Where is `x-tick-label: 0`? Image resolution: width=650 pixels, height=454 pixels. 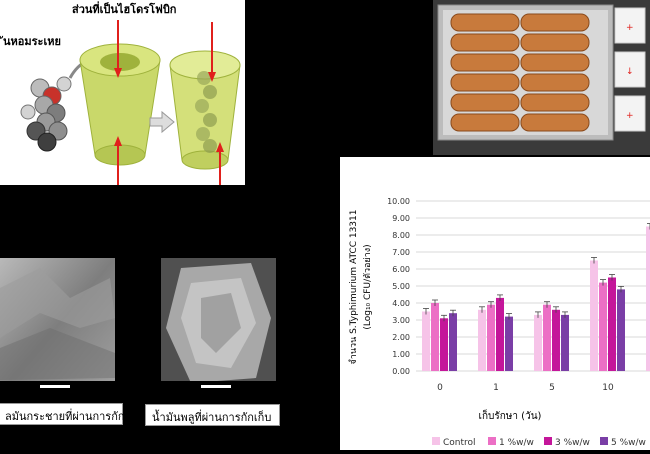
x-tick-label: 0 is located at coordinates (440, 388).